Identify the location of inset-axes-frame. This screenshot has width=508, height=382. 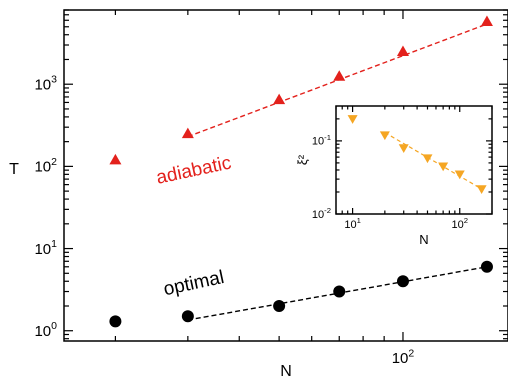
(414, 160).